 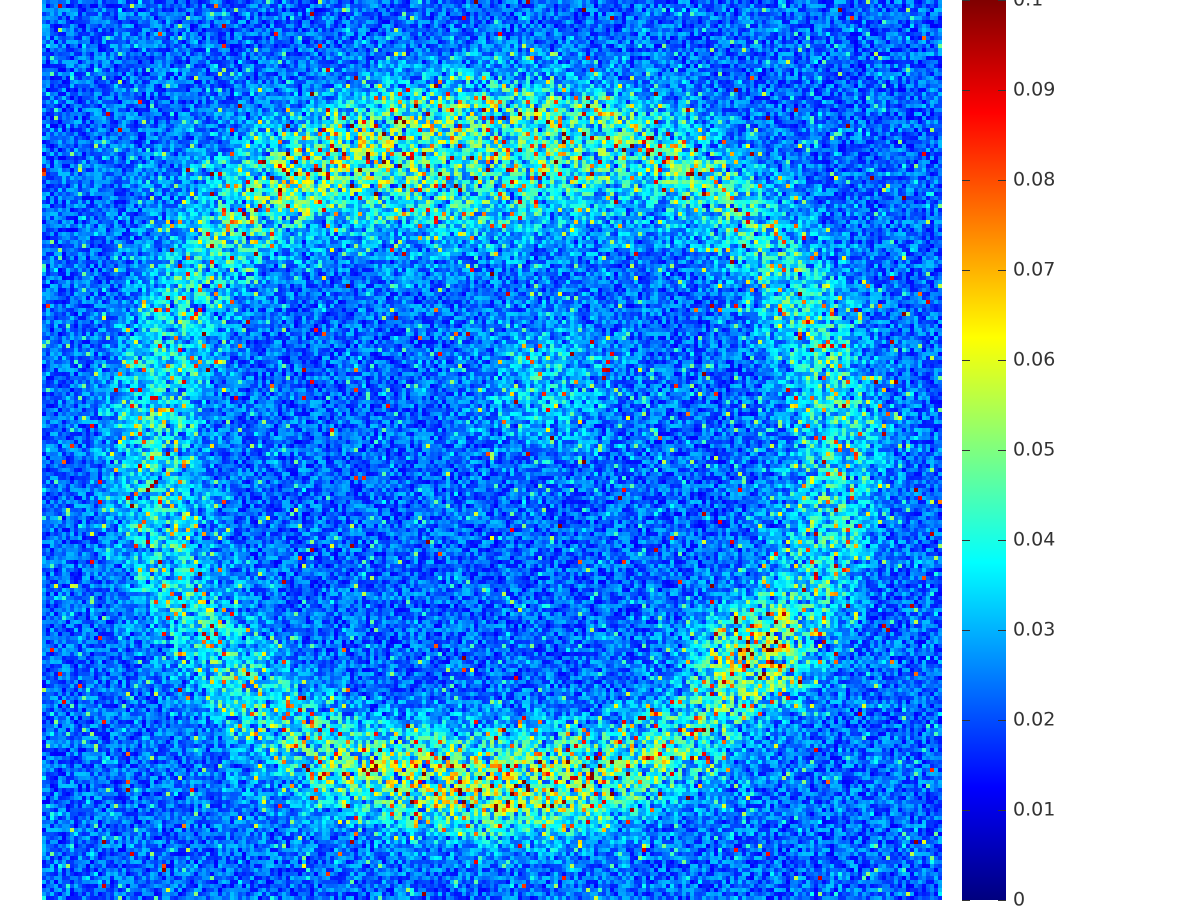 What do you see at coordinates (1034, 359) in the screenshot?
I see `colorbar-tick-label: 0.06` at bounding box center [1034, 359].